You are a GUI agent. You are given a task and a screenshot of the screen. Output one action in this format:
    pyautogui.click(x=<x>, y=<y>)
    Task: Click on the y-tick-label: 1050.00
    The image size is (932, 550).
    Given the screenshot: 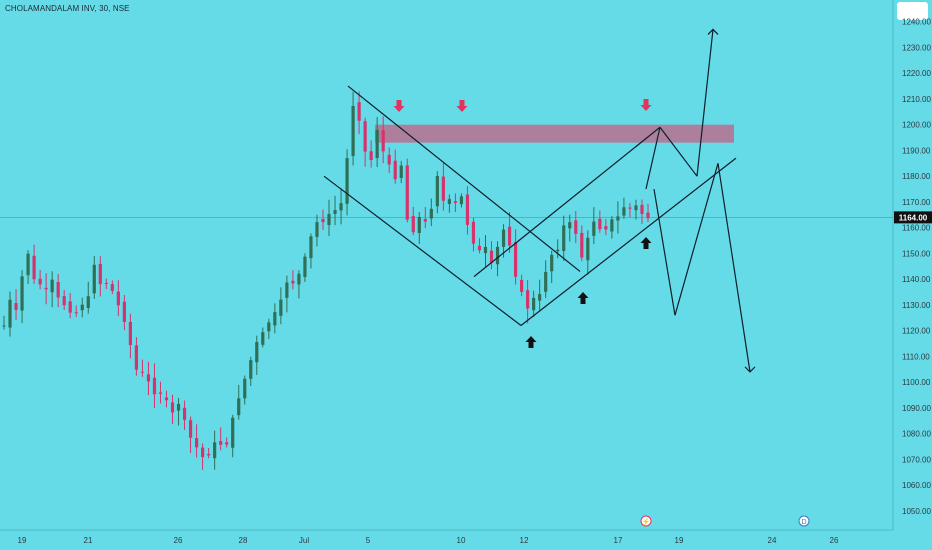 What is the action you would take?
    pyautogui.click(x=916, y=511)
    